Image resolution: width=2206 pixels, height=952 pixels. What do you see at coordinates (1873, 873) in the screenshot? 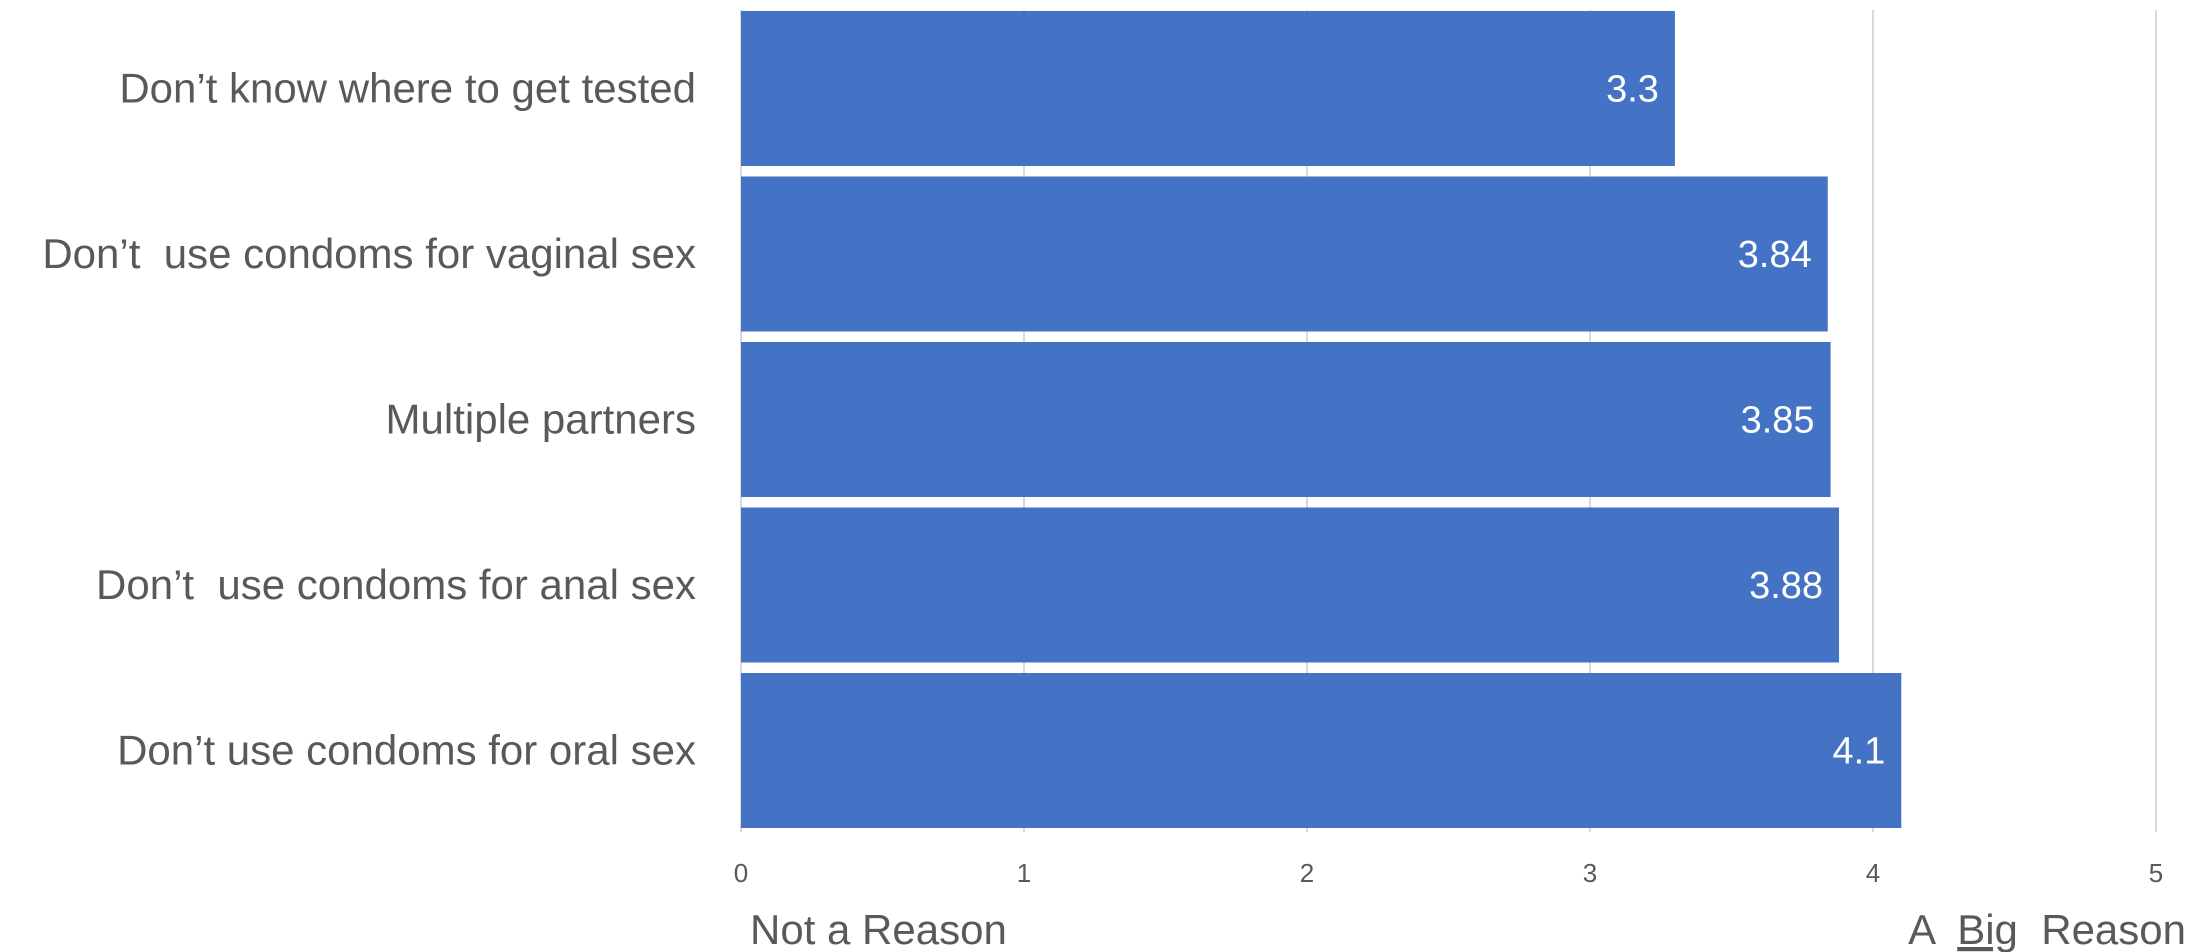
I see `x-tick-label: 4` at bounding box center [1873, 873].